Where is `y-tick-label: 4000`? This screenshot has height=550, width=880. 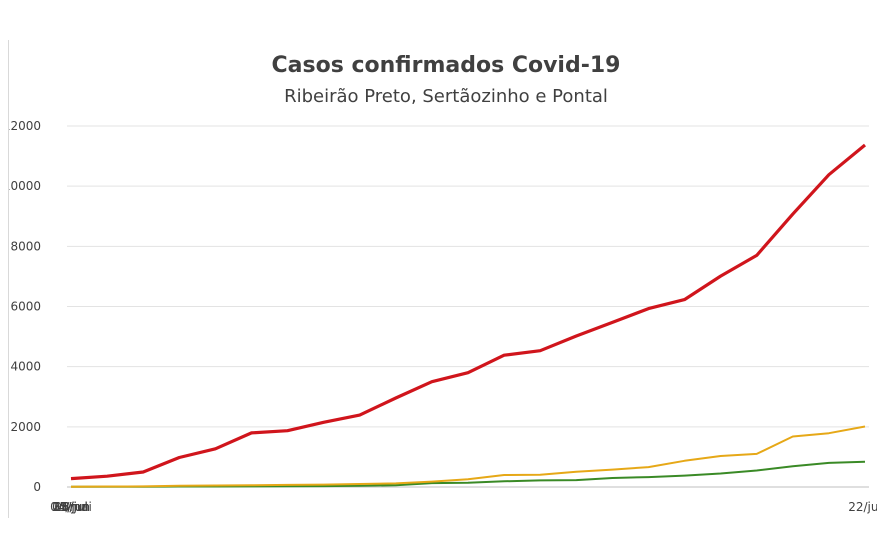
y-tick-label: 4000 is located at coordinates (25, 367).